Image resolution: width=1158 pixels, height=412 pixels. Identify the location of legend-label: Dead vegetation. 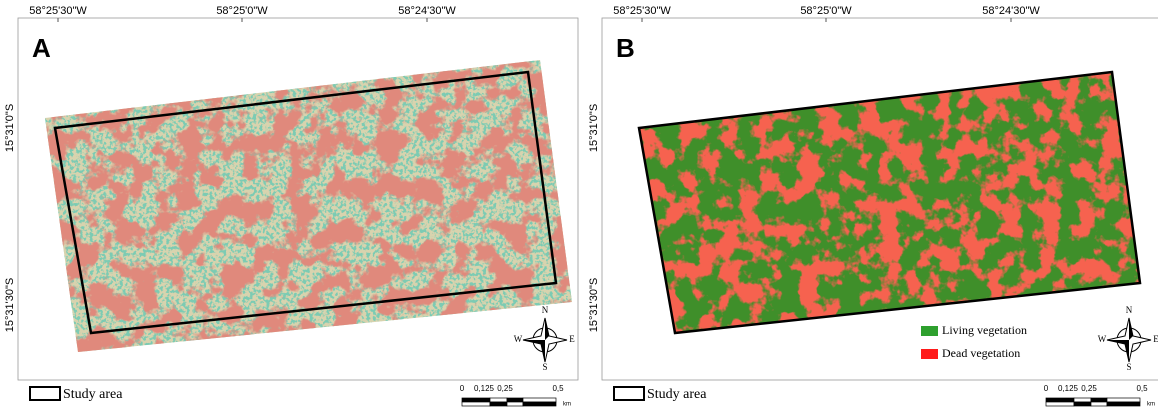
(981, 353).